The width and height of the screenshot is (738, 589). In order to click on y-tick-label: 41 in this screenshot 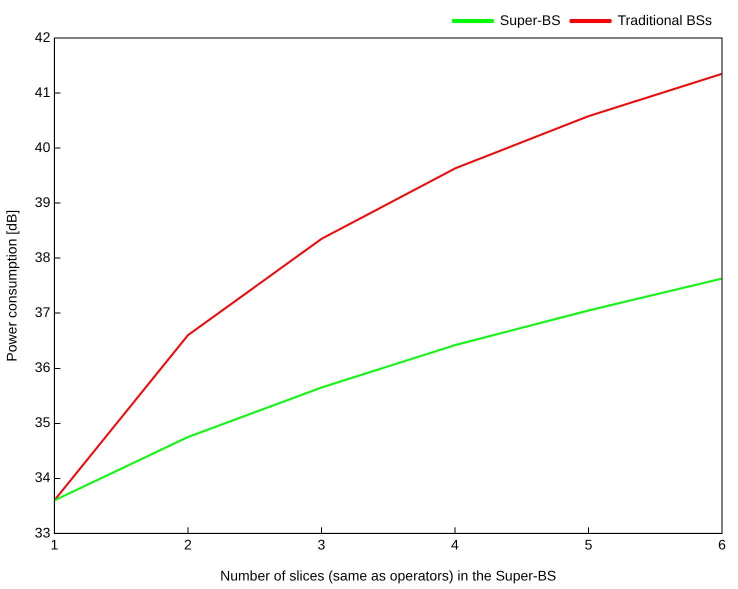, I will do `click(42, 92)`.